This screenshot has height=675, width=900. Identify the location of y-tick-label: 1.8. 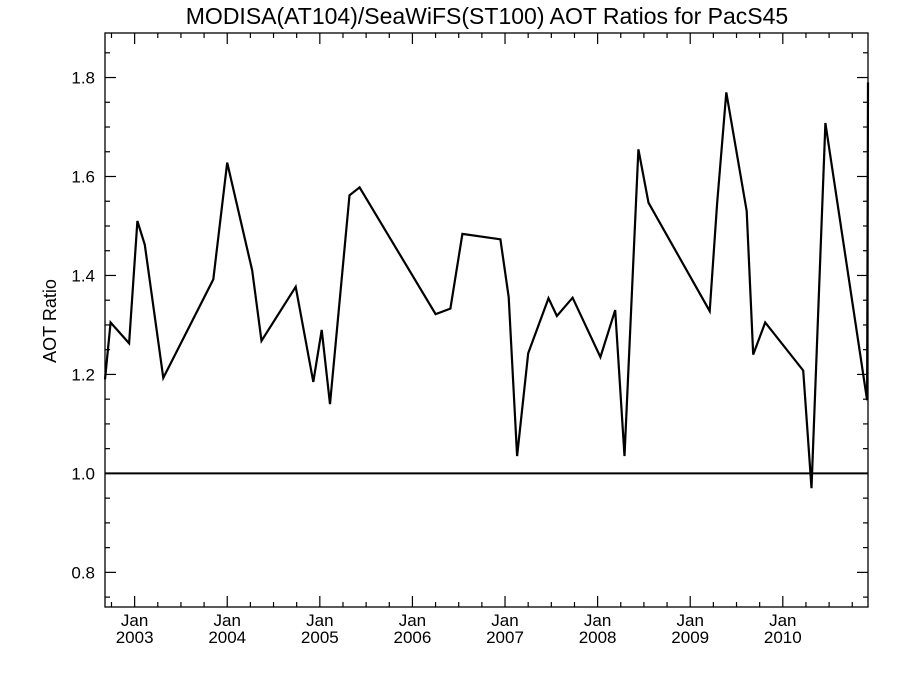
(83, 78).